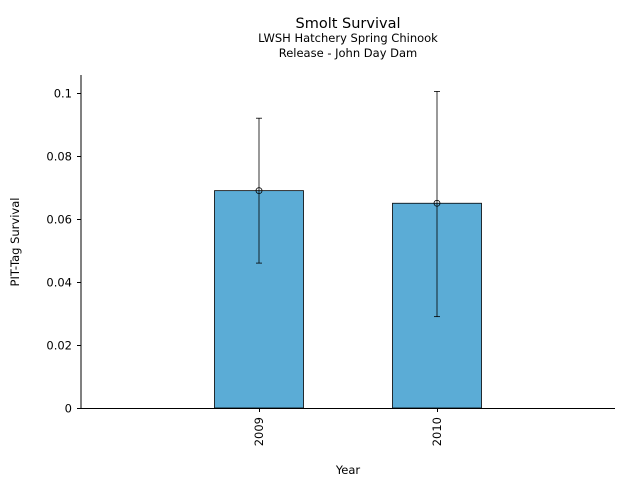 The width and height of the screenshot is (640, 480). I want to click on y-tick-label: 0.1, so click(63, 94).